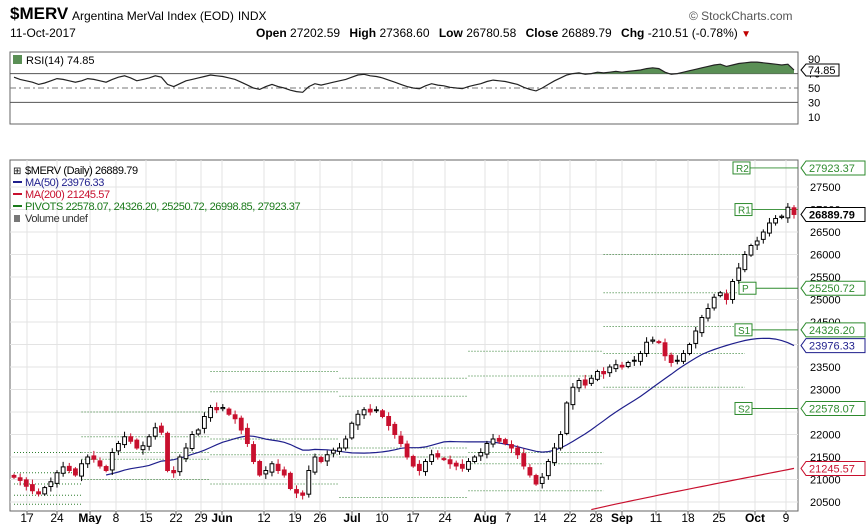 This screenshot has width=868, height=524. Describe the element at coordinates (825, 346) in the screenshot. I see `y-tick-label: 24000` at that location.